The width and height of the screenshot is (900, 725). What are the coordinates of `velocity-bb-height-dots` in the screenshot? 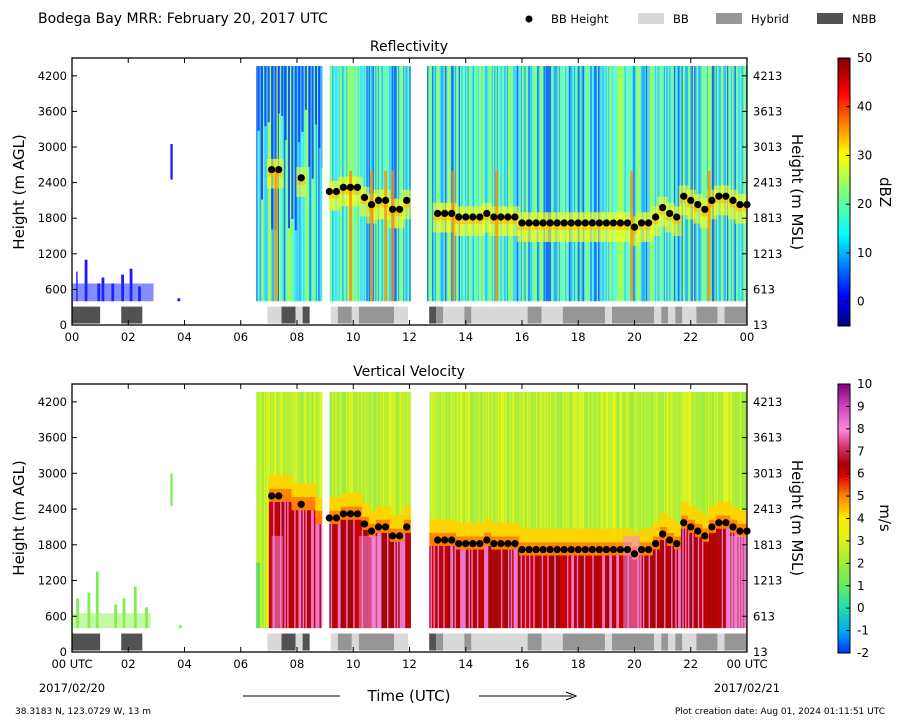 It's located at (509, 525).